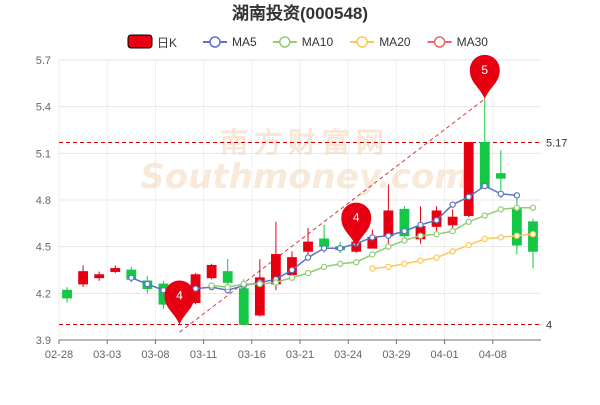 This screenshot has height=405, width=600. What do you see at coordinates (152, 42) in the screenshot?
I see `legend-item-日k: 日K` at bounding box center [152, 42].